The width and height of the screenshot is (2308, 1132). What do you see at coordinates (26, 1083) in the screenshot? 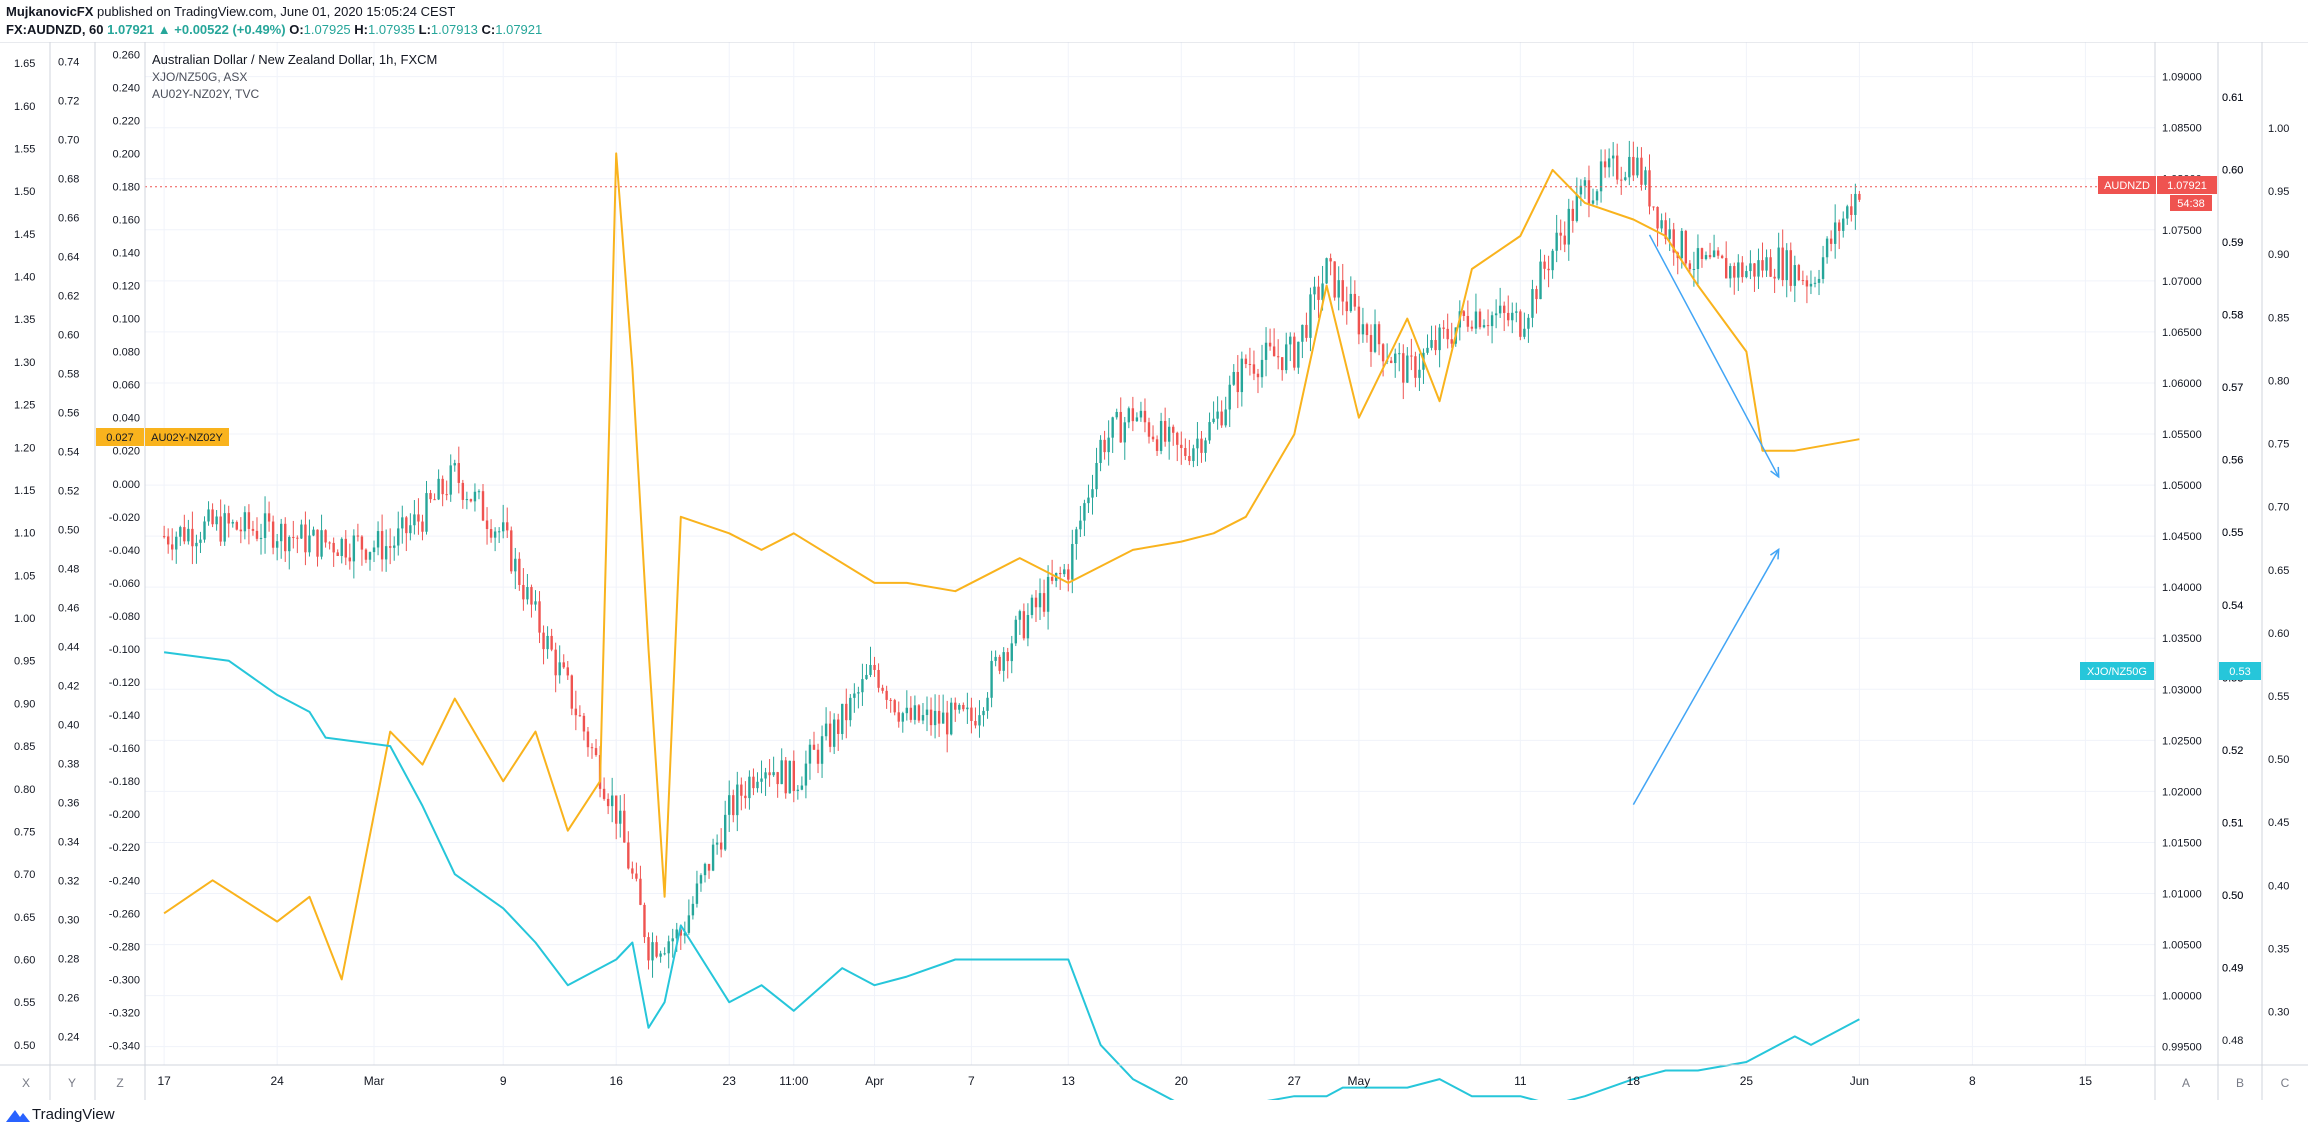
I see `scale-button-x: X` at bounding box center [26, 1083].